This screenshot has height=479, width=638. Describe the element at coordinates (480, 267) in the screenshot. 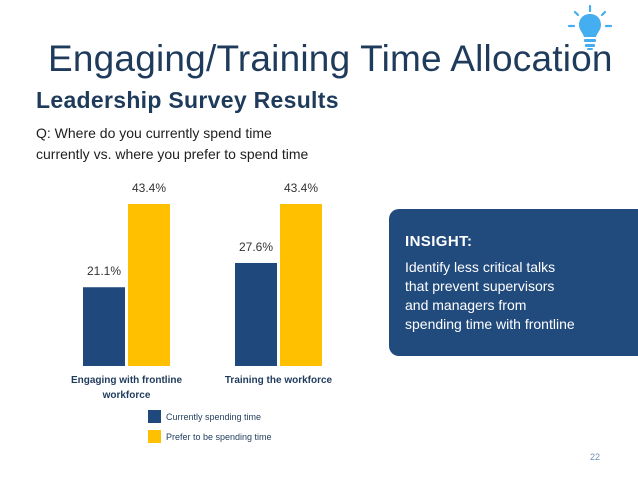

I see `insight-line-1: Identify less critical talks` at that location.